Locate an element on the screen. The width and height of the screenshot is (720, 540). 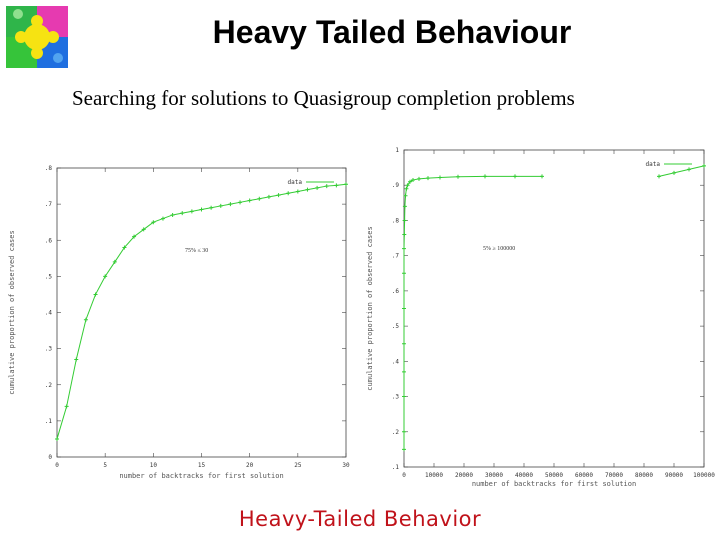
y-tick-label: 1 is located at coordinates (397, 150).